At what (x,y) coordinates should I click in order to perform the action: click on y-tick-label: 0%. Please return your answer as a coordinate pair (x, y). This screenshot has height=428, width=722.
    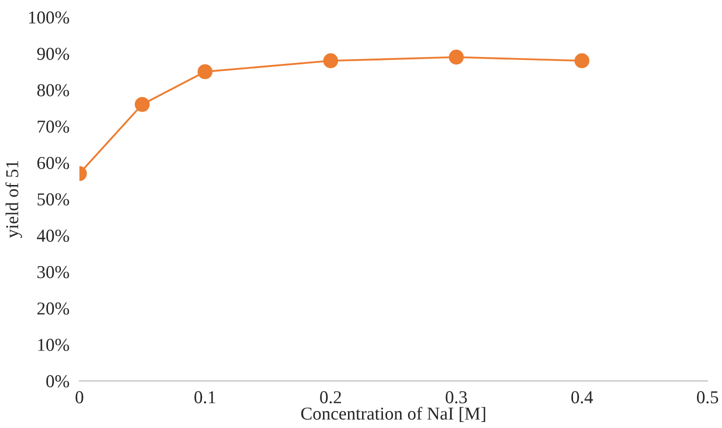
    Looking at the image, I should click on (58, 381).